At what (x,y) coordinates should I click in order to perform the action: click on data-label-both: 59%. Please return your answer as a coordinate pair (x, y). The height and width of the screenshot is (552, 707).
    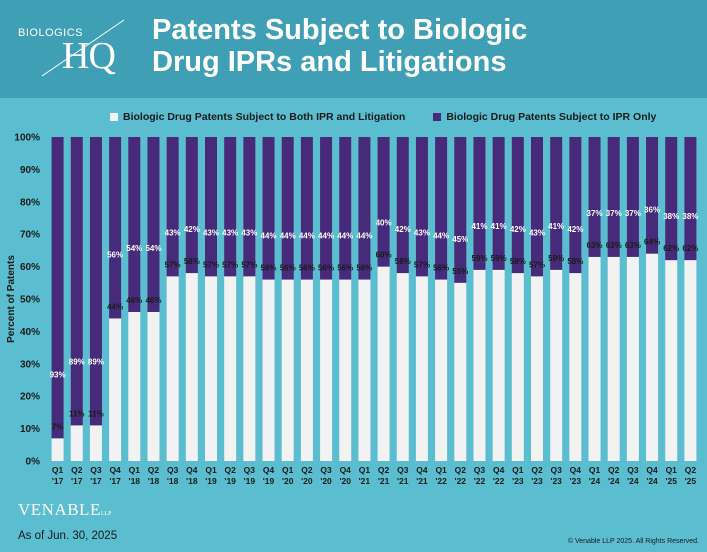
    Looking at the image, I should click on (556, 258).